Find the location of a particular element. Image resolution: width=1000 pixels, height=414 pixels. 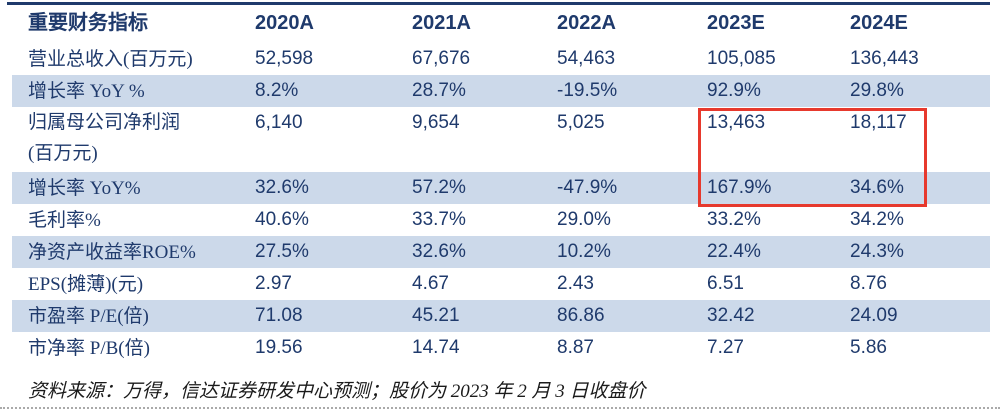

header-year: 2024E is located at coordinates (879, 23).